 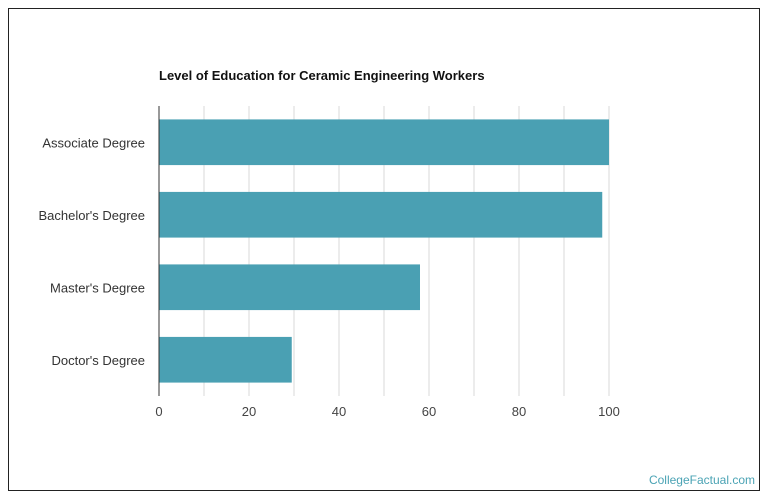 What do you see at coordinates (93, 142) in the screenshot?
I see `category-label: Associate Degree` at bounding box center [93, 142].